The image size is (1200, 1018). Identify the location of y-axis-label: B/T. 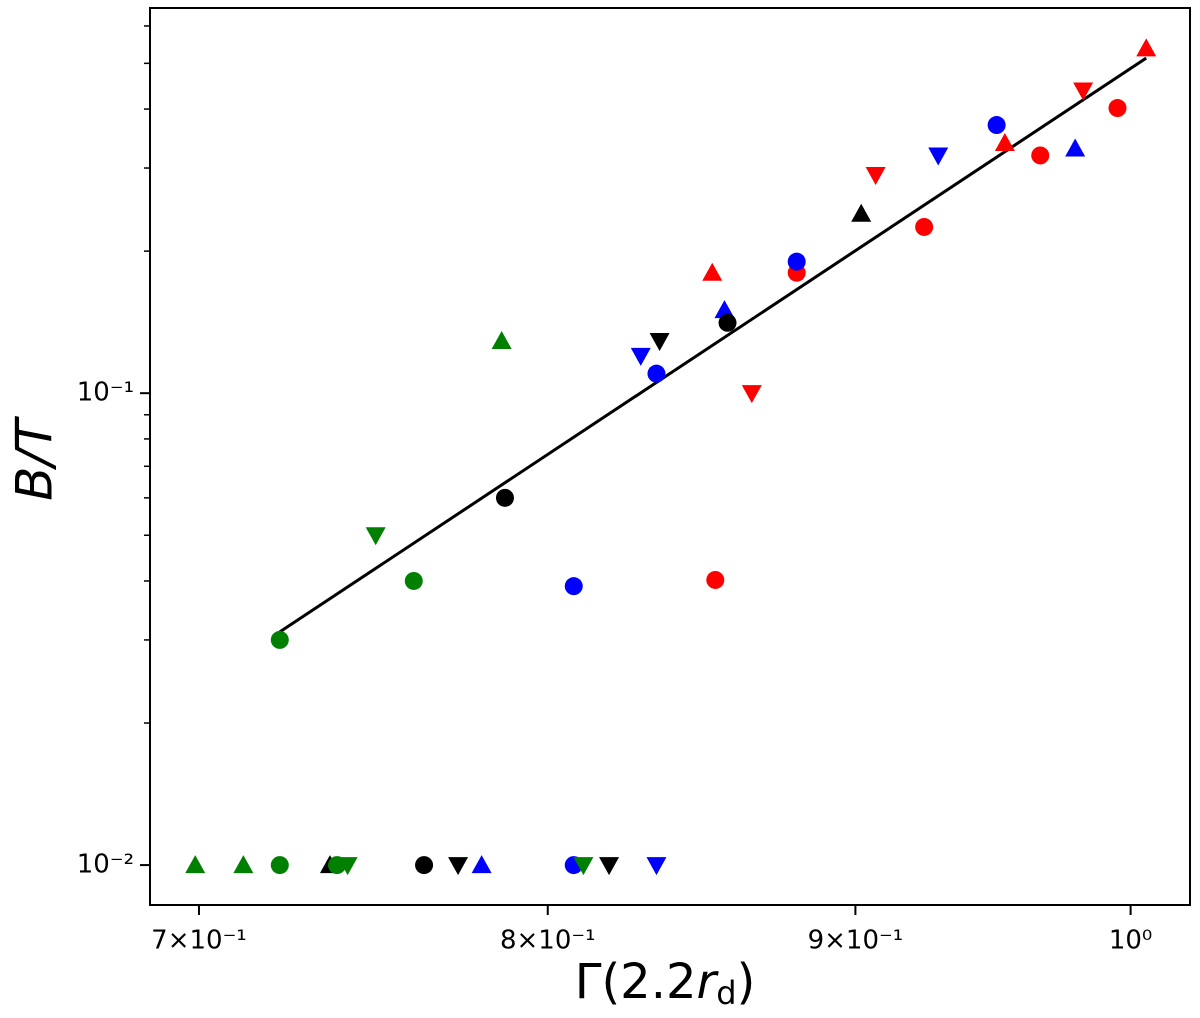
(35, 458).